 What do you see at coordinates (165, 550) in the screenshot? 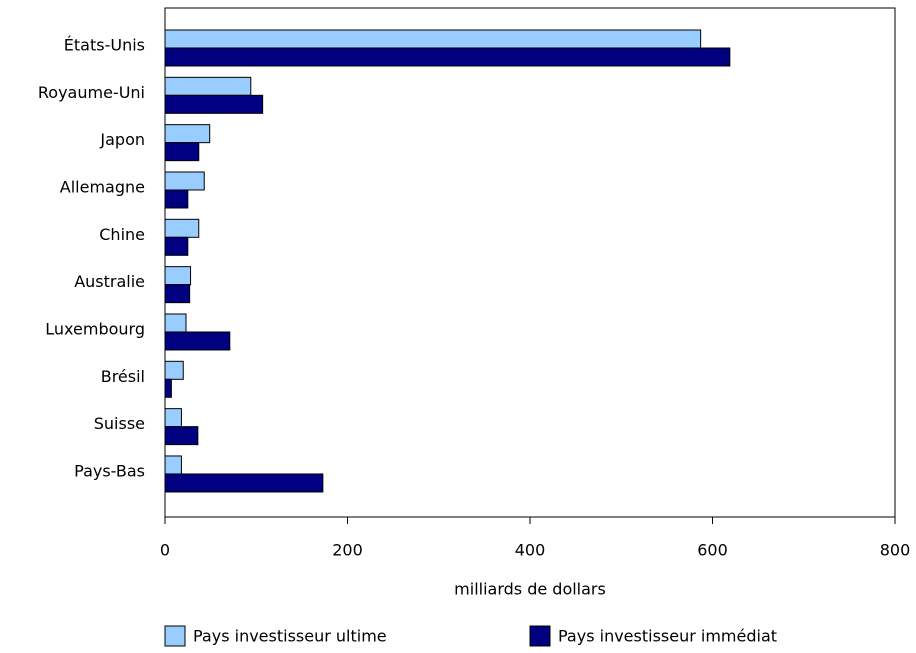
I see `x-tick-label: 0` at bounding box center [165, 550].